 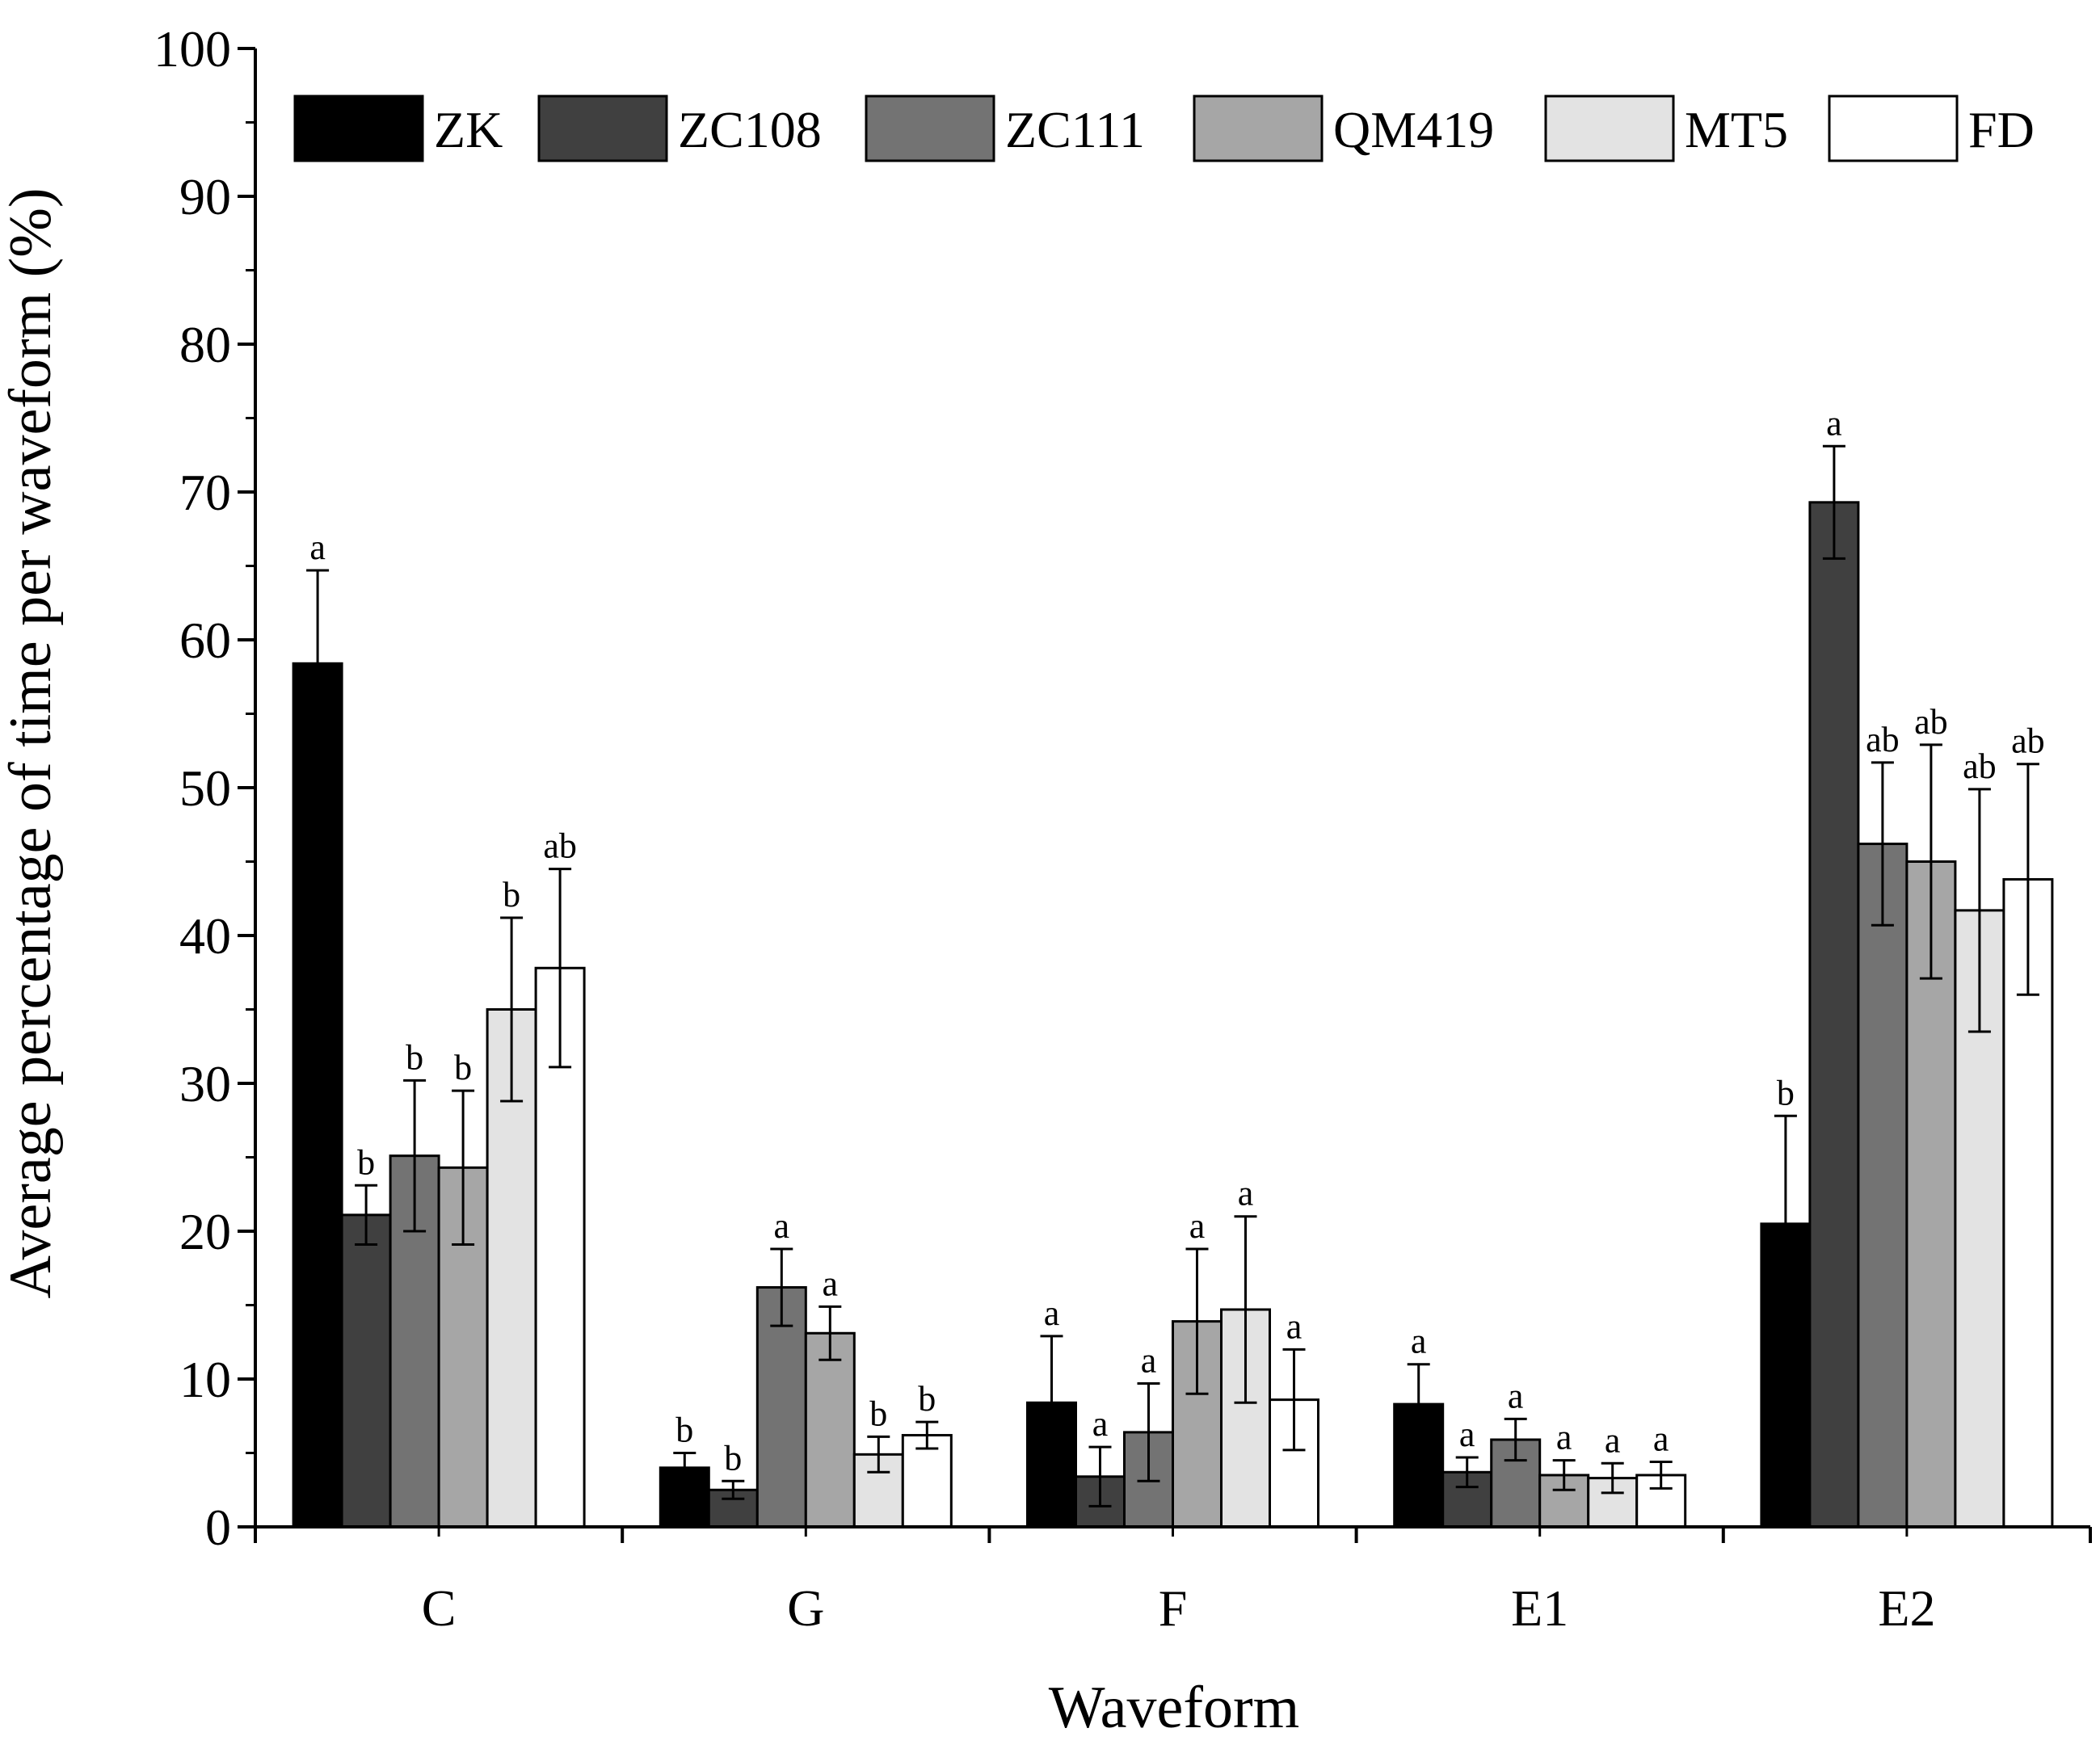 What do you see at coordinates (205, 788) in the screenshot?
I see `y-tick-label: 50` at bounding box center [205, 788].